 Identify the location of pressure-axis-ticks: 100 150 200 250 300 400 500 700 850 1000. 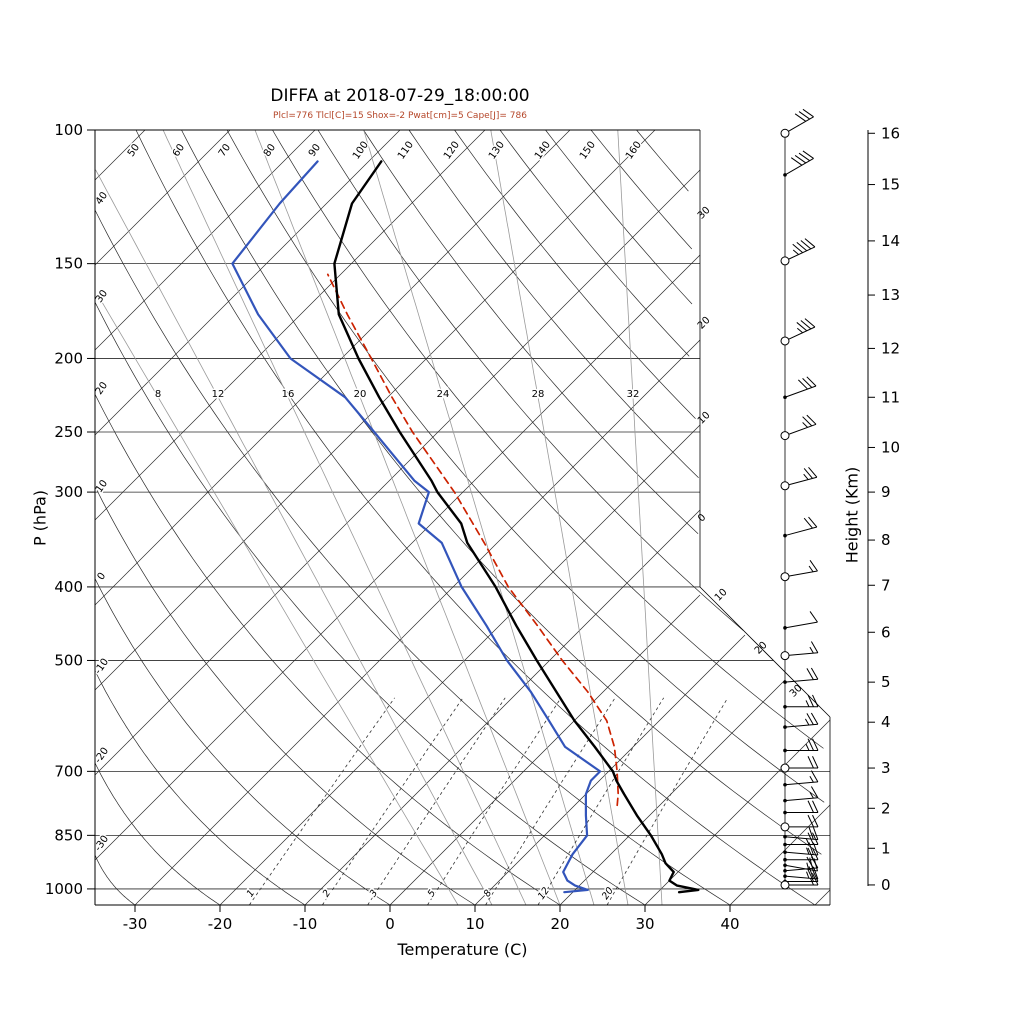
(70, 509).